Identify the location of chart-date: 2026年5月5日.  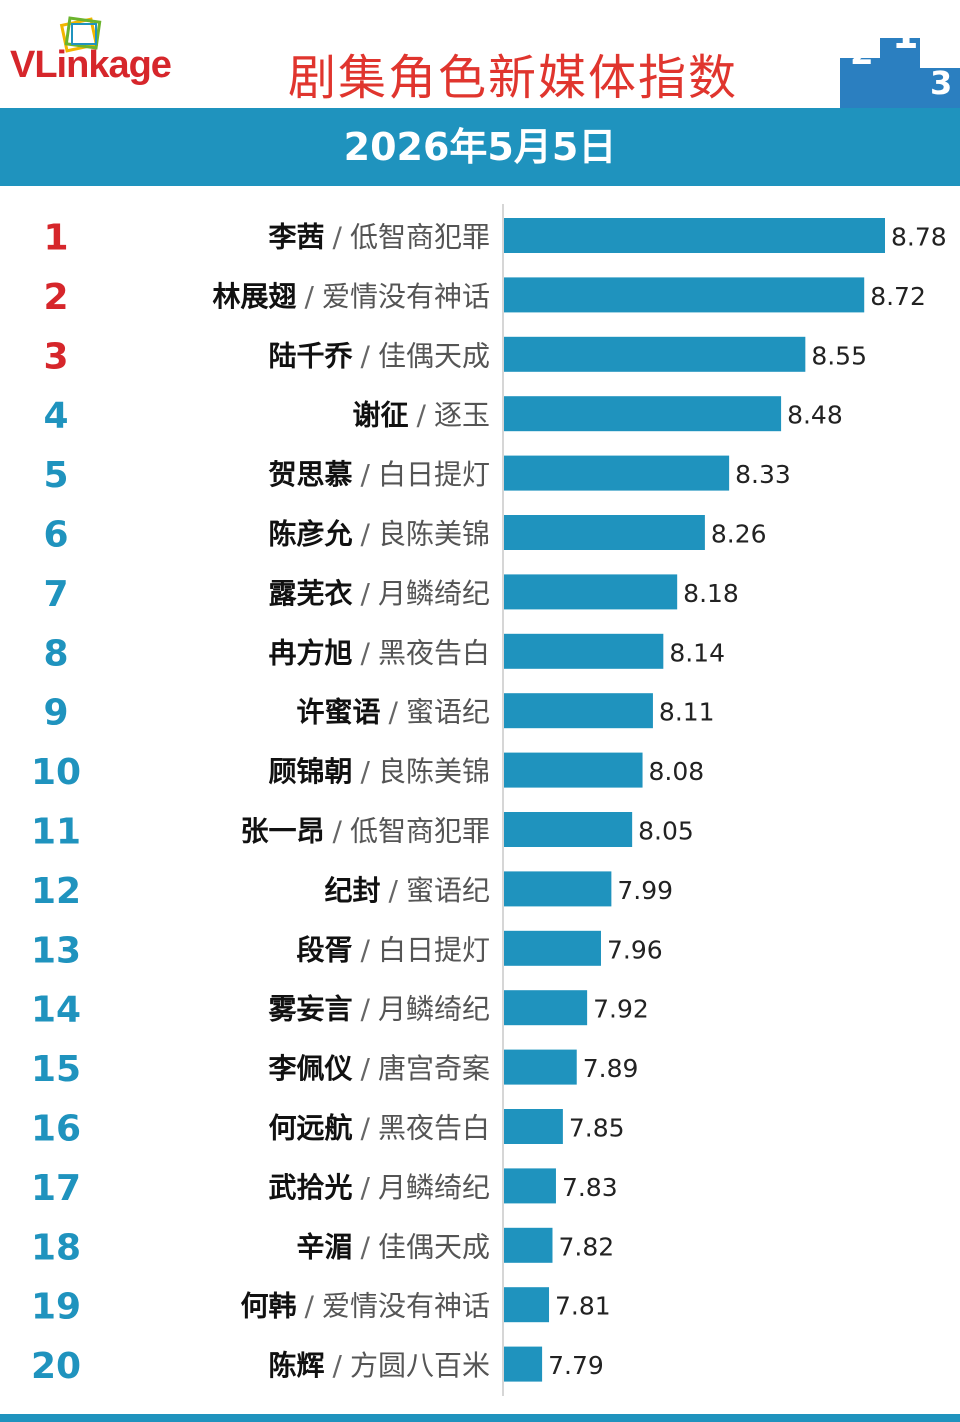
(480, 147).